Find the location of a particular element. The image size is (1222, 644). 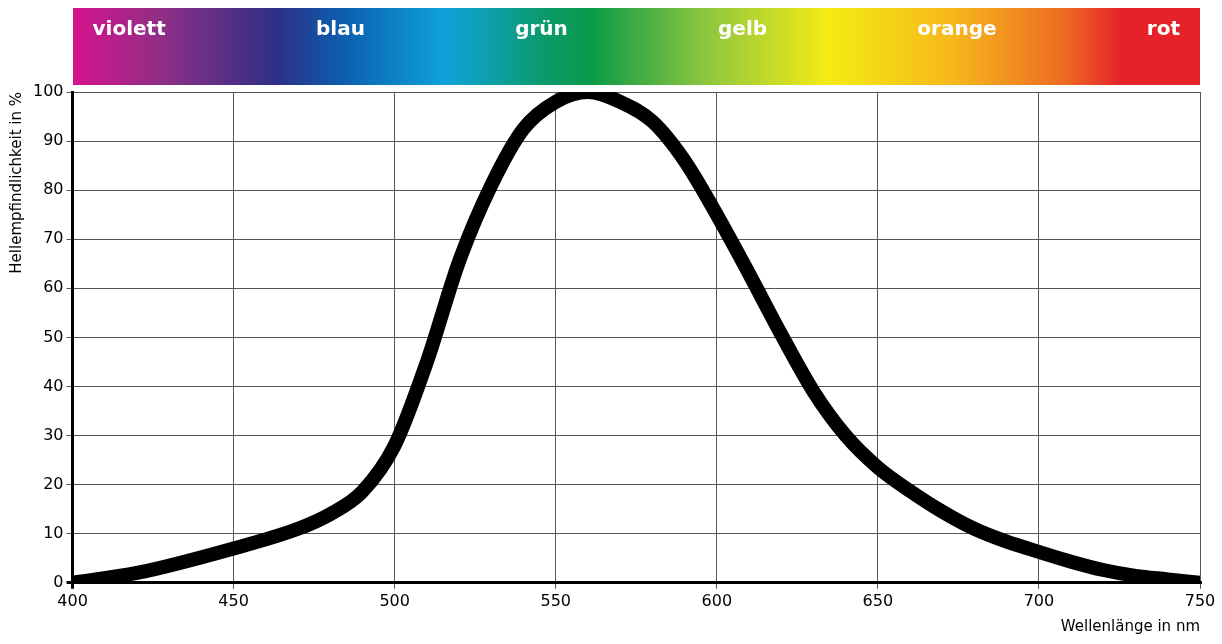

y-tick-label: 60 is located at coordinates (53, 287).